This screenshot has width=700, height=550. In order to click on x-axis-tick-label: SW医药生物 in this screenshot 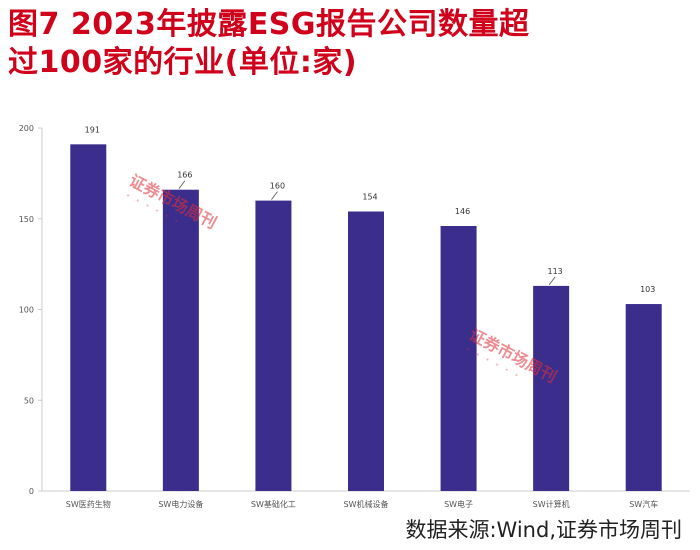, I will do `click(88, 504)`.